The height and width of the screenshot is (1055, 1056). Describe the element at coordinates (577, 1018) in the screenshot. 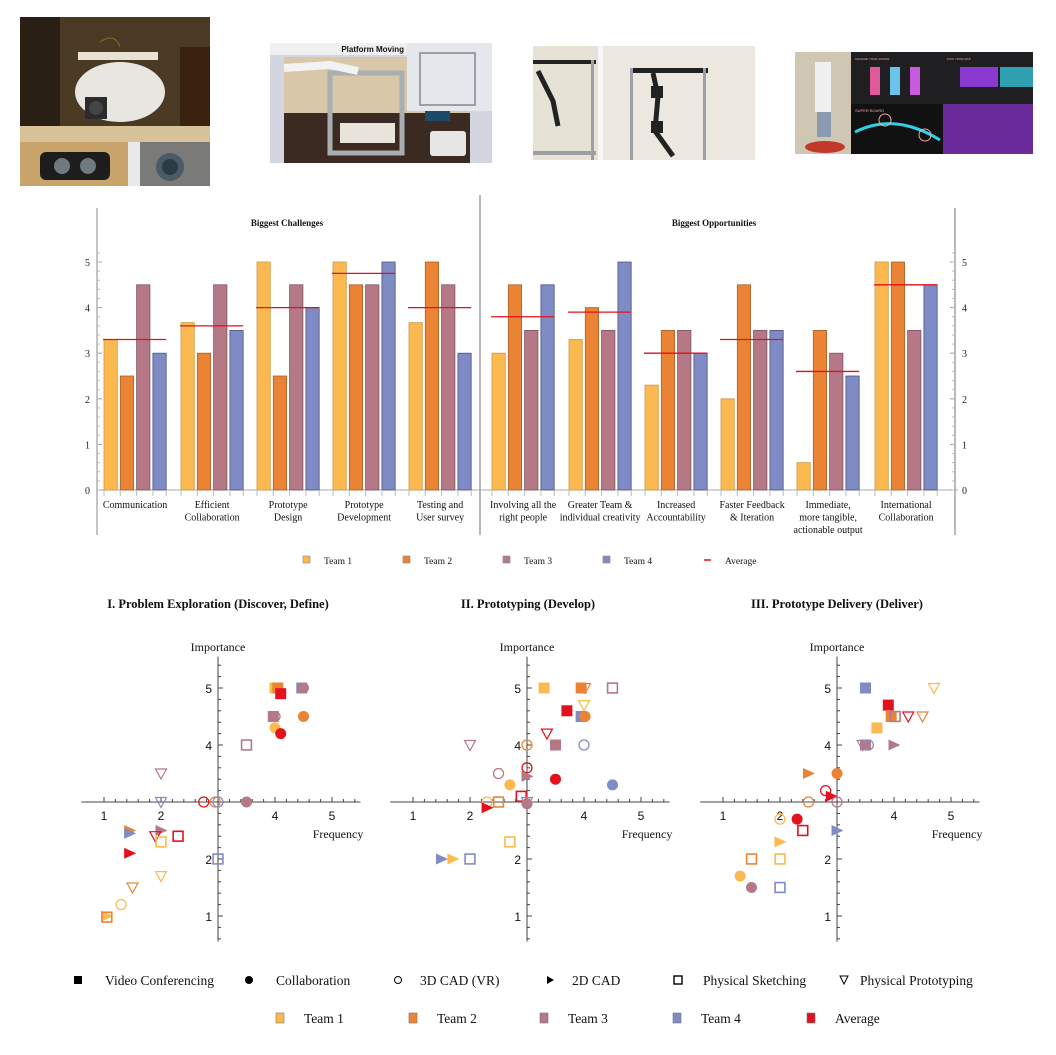

I see `legend-team-colors: Team 1 Team 2 Team 3 Team 4 Average` at that location.